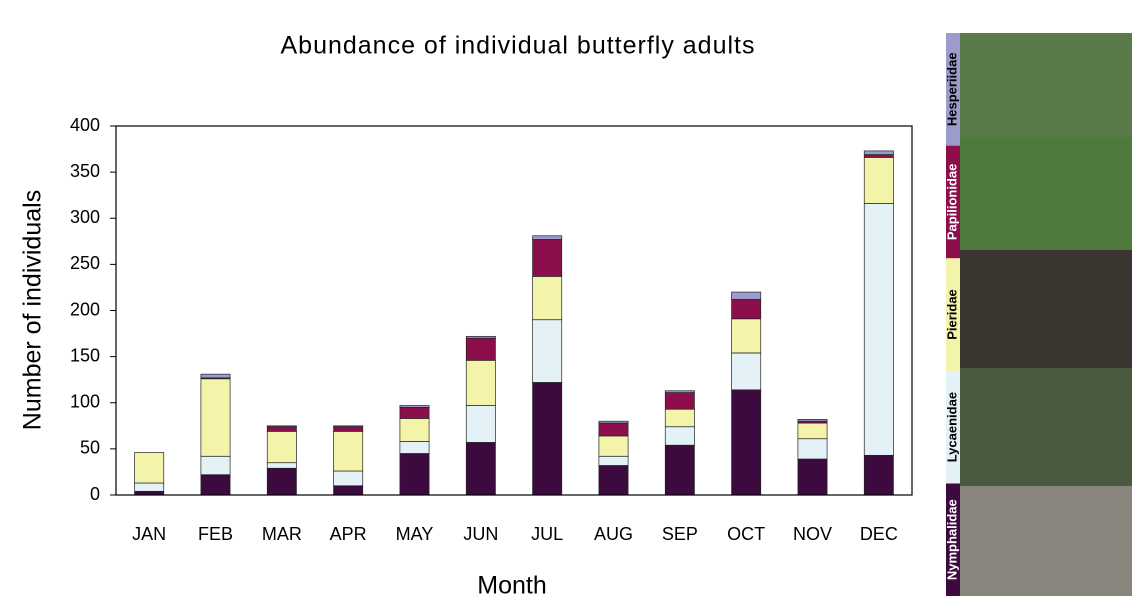 This screenshot has width=1132, height=599. I want to click on legend-label: Lycaenidae, so click(951, 427).